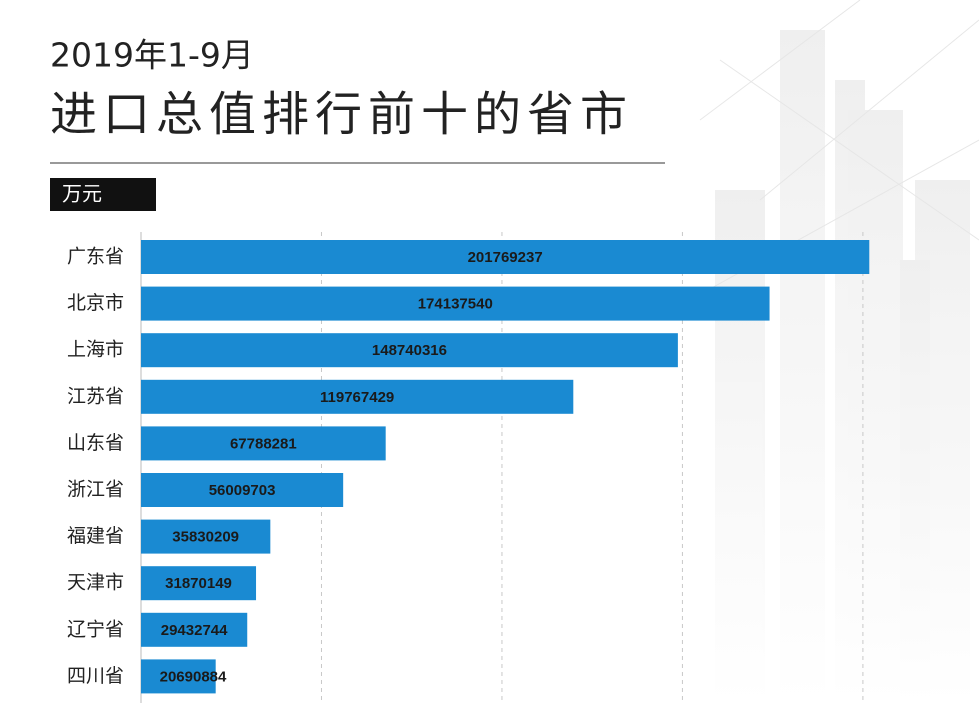  I want to click on value-label: 35830209, so click(205, 537).